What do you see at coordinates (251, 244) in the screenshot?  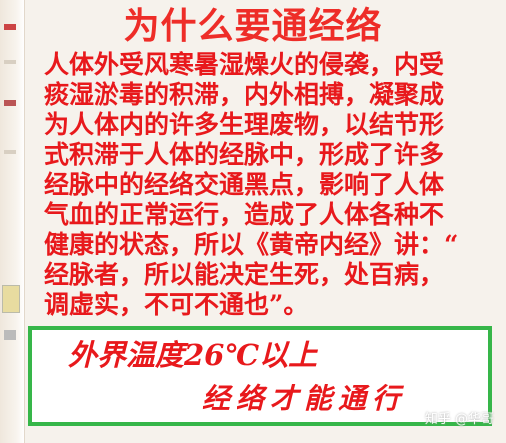 I see `body-line: 健康的状态，所以《黄帝内经》讲：“` at bounding box center [251, 244].